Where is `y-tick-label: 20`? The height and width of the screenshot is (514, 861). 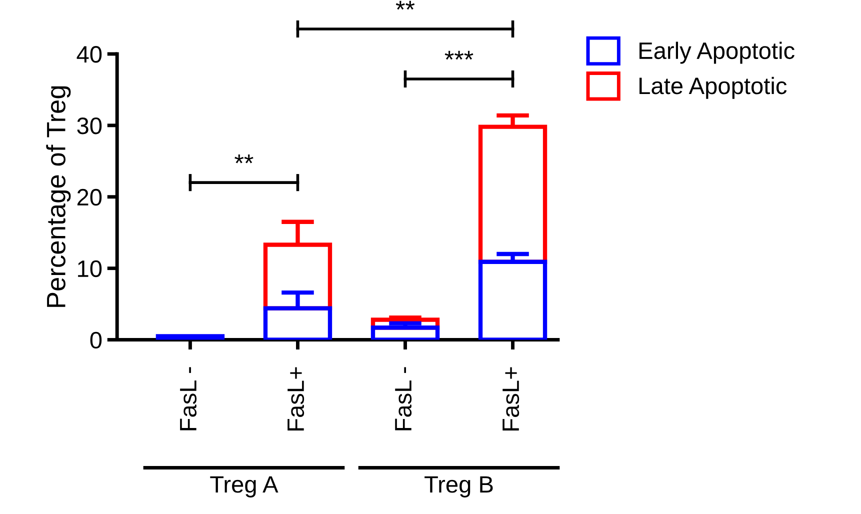 y-tick-label: 20 is located at coordinates (89, 197).